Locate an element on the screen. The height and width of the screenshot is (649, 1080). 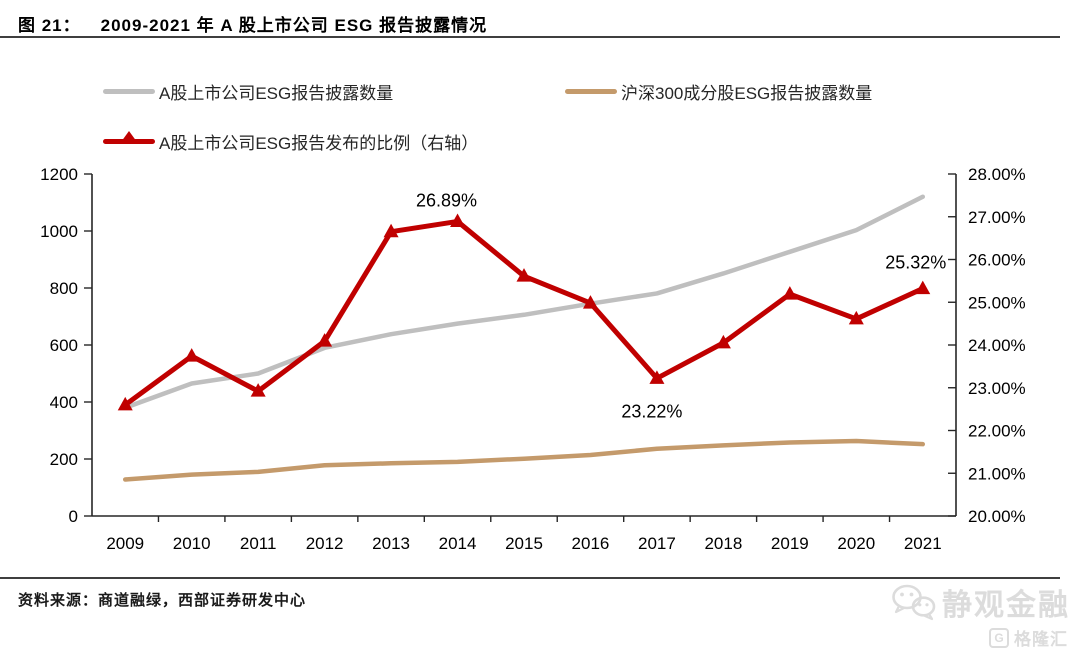
x-axis-year-label: 2012 is located at coordinates (325, 543).